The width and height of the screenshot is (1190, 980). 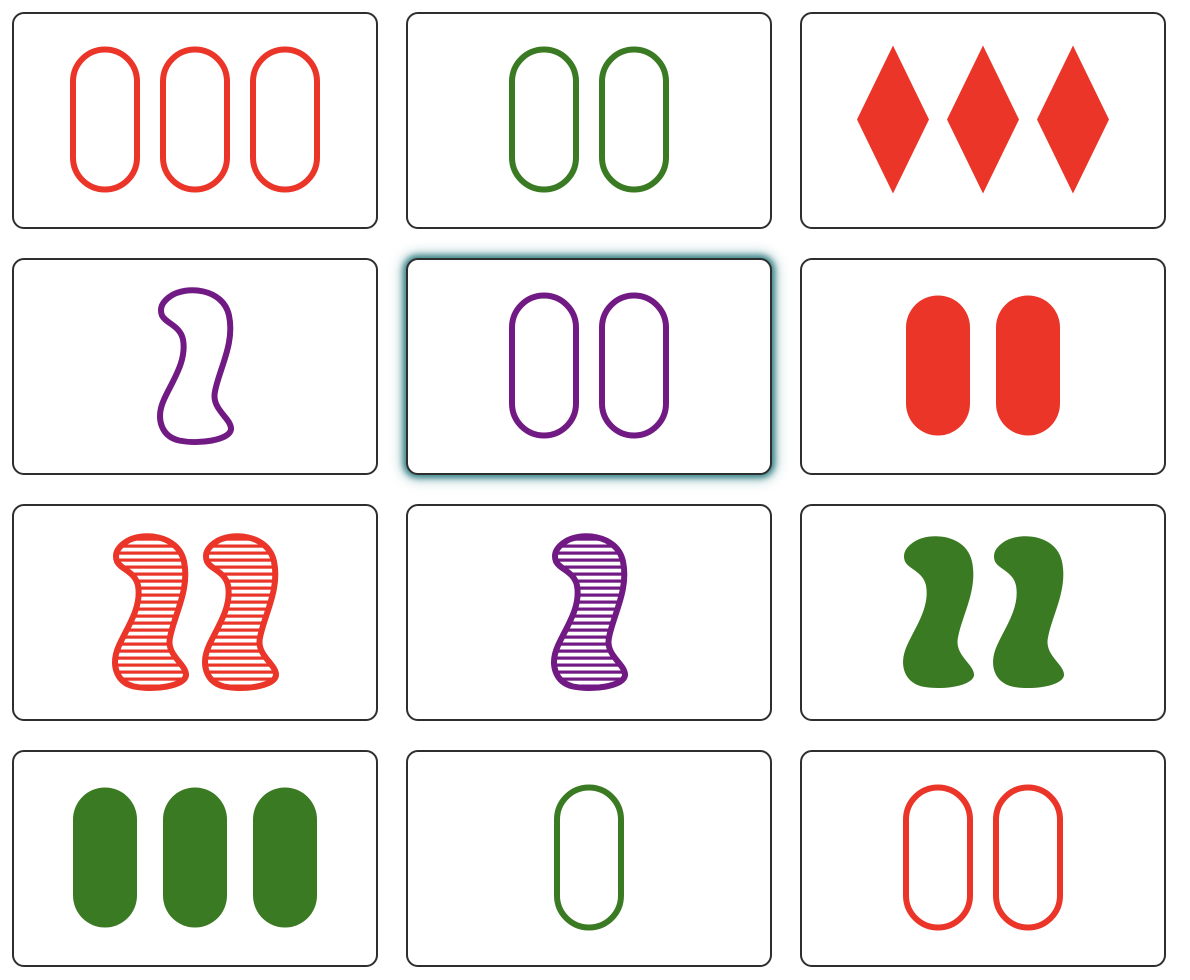 I want to click on squiggle-purple-empty-icon, so click(x=195, y=366).